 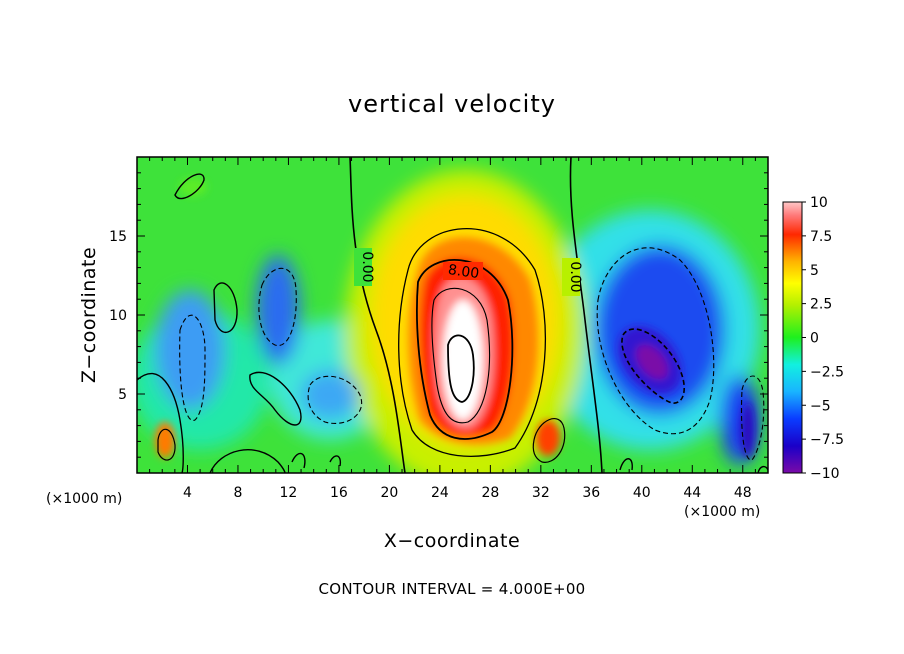 I want to click on colorbar-tick-label: −2.5, so click(x=827, y=372).